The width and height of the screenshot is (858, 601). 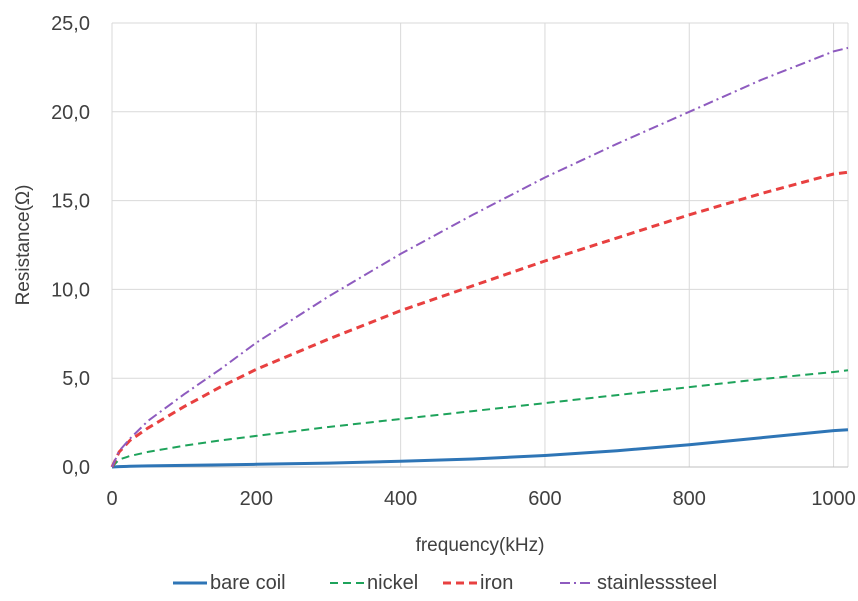 What do you see at coordinates (70, 290) in the screenshot?
I see `y-tick-label: 10,0` at bounding box center [70, 290].